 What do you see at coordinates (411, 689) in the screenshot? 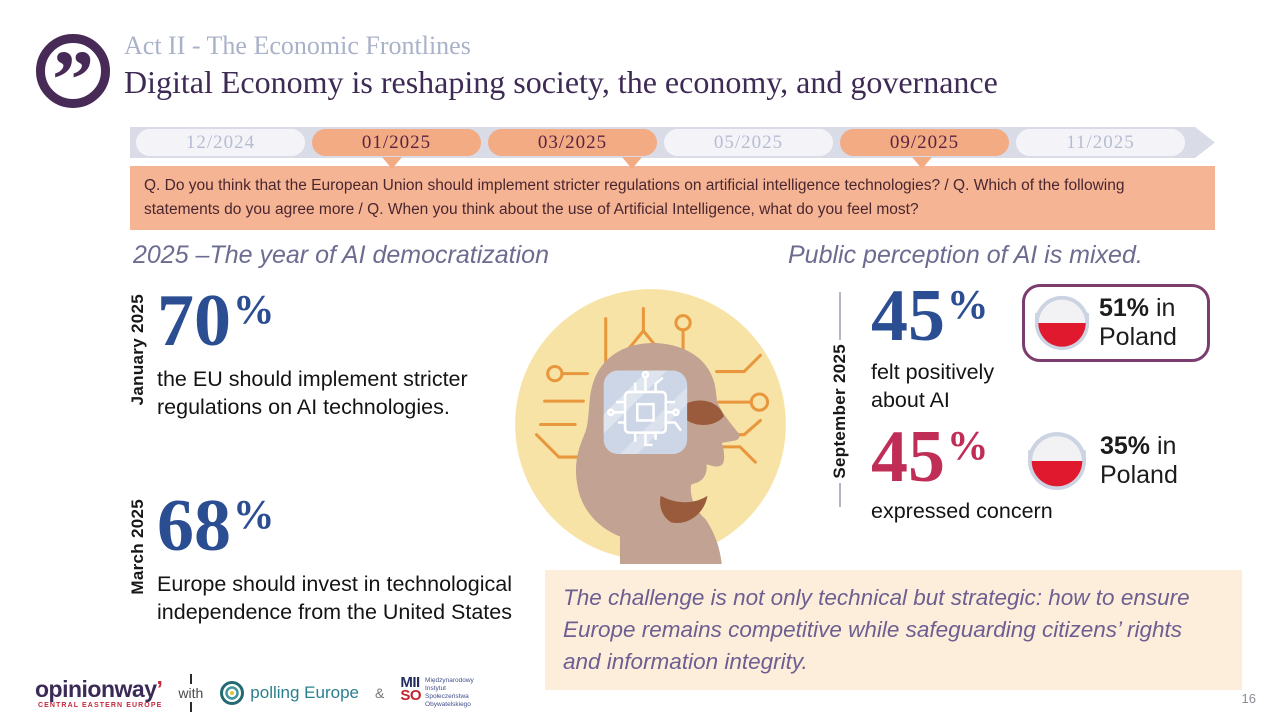
I see `miiso-wordmark: MII SO` at bounding box center [411, 689].